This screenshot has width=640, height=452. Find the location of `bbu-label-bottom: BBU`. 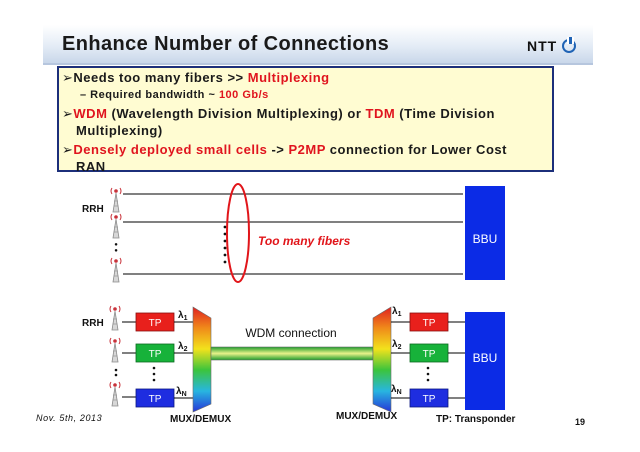

bbu-label-bottom: BBU is located at coordinates (485, 358).